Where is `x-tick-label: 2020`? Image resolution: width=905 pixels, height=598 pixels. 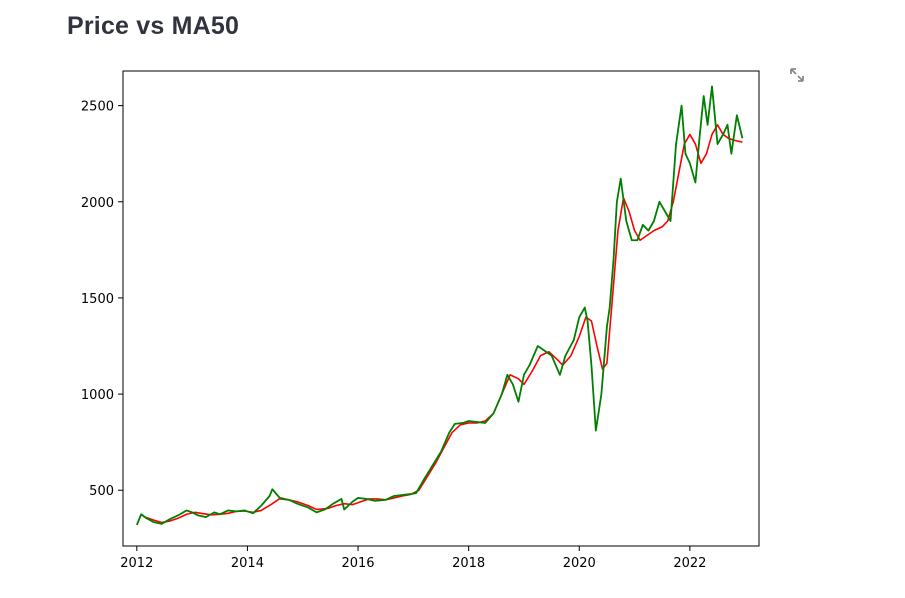
x-tick-label: 2020 is located at coordinates (579, 563).